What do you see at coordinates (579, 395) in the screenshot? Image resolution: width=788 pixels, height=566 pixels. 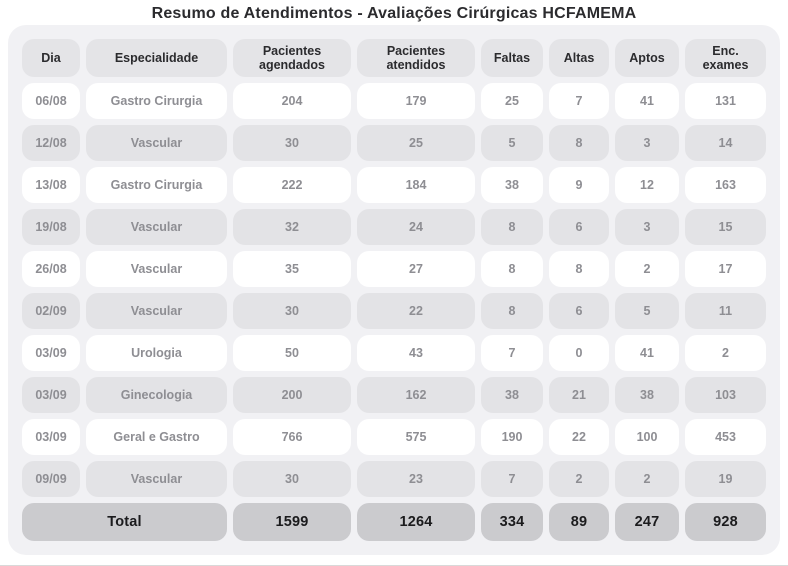 I see `value-cell: 21` at bounding box center [579, 395].